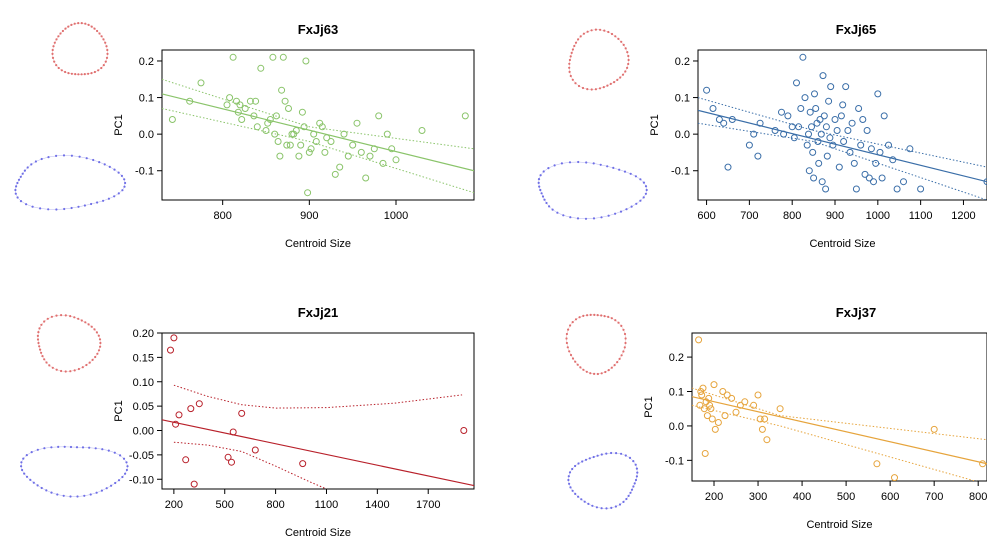  What do you see at coordinates (143, 383) in the screenshot?
I see `y-tick-label: 0.10` at bounding box center [143, 383].